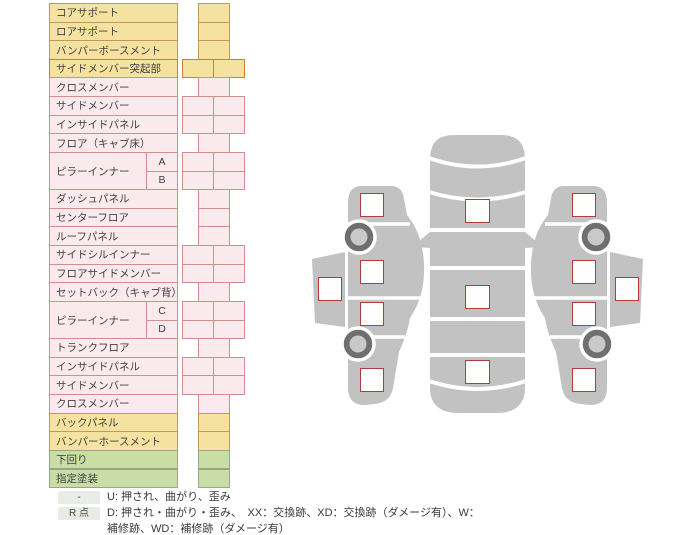  Describe the element at coordinates (372, 272) in the screenshot. I see `left-front-door-box` at that location.